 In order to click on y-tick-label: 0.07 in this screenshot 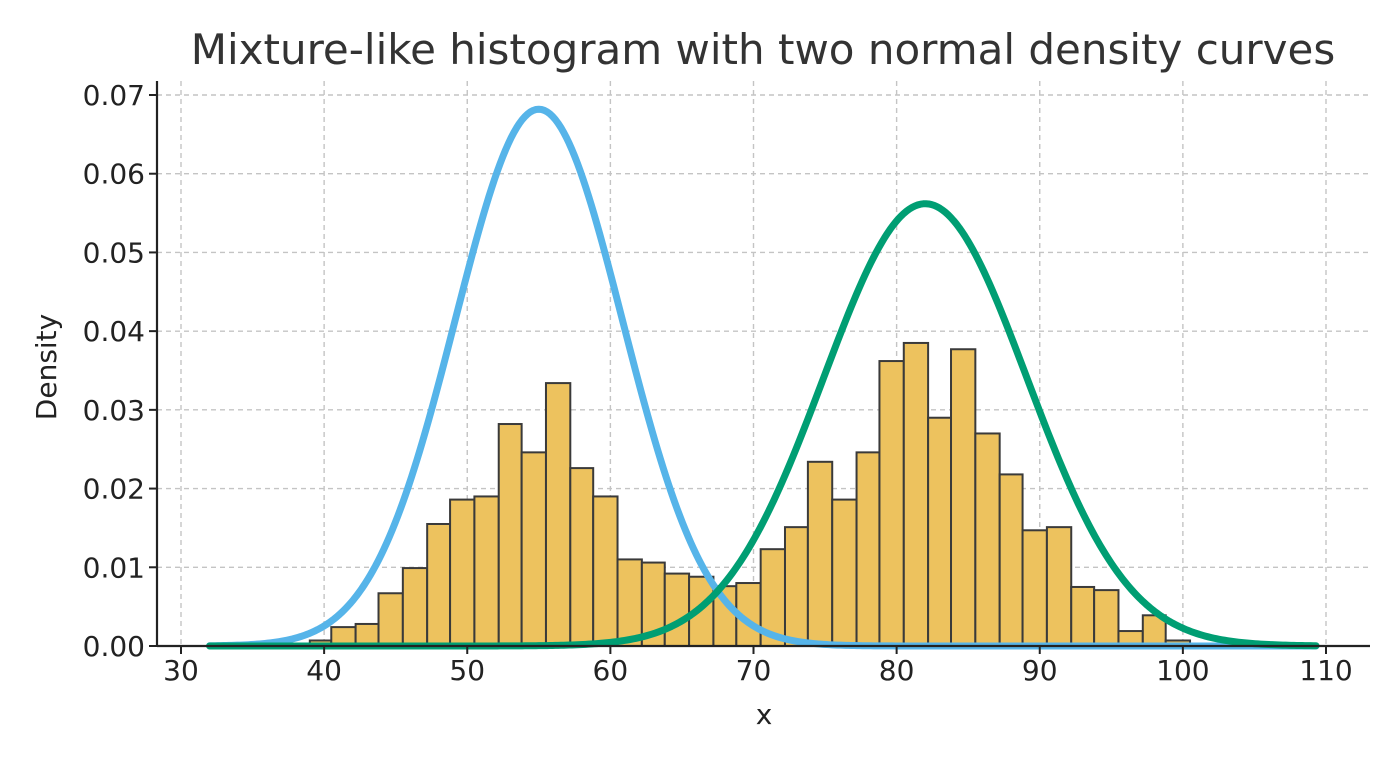, I will do `click(114, 95)`.